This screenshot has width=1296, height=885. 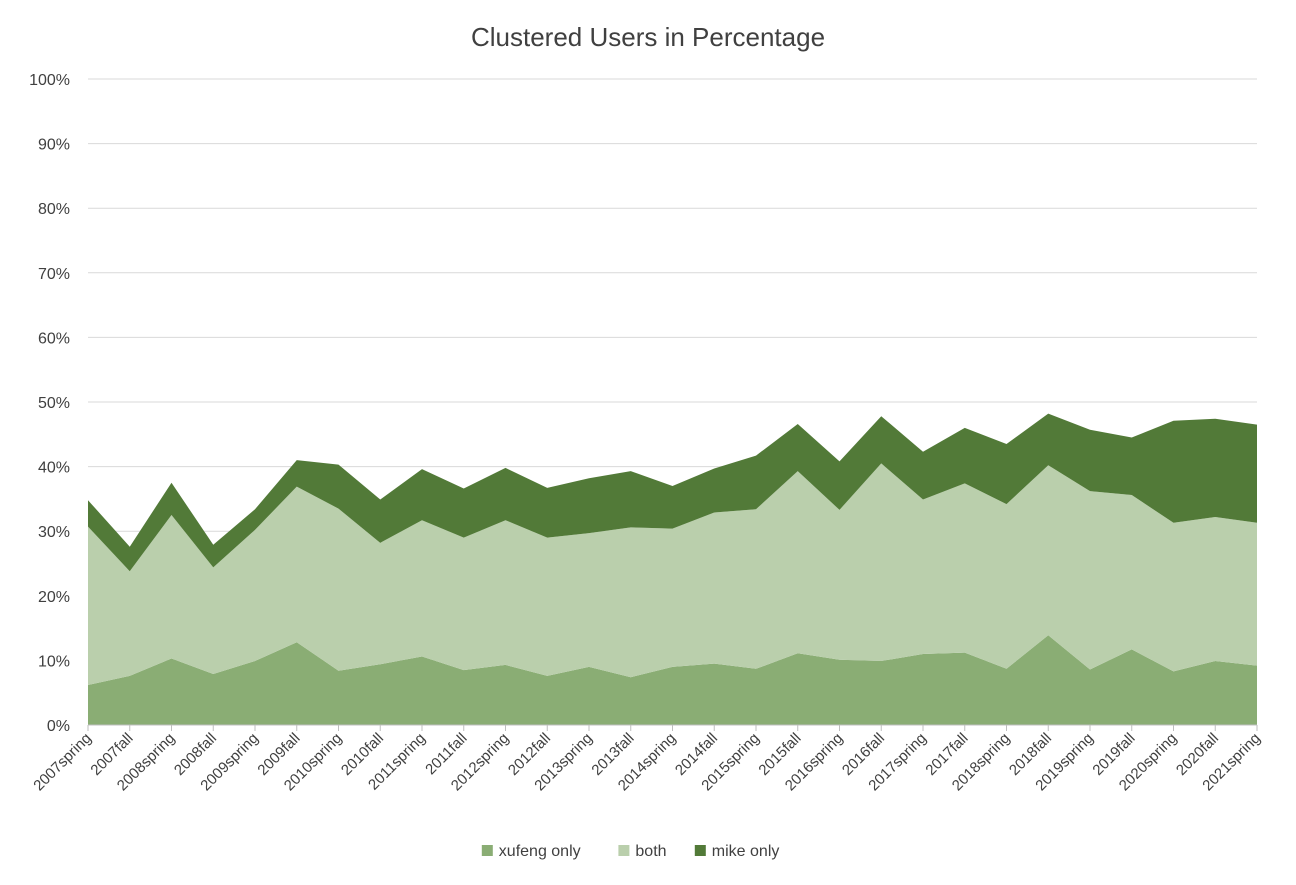 What do you see at coordinates (746, 851) in the screenshot?
I see `legend-label: mike only` at bounding box center [746, 851].